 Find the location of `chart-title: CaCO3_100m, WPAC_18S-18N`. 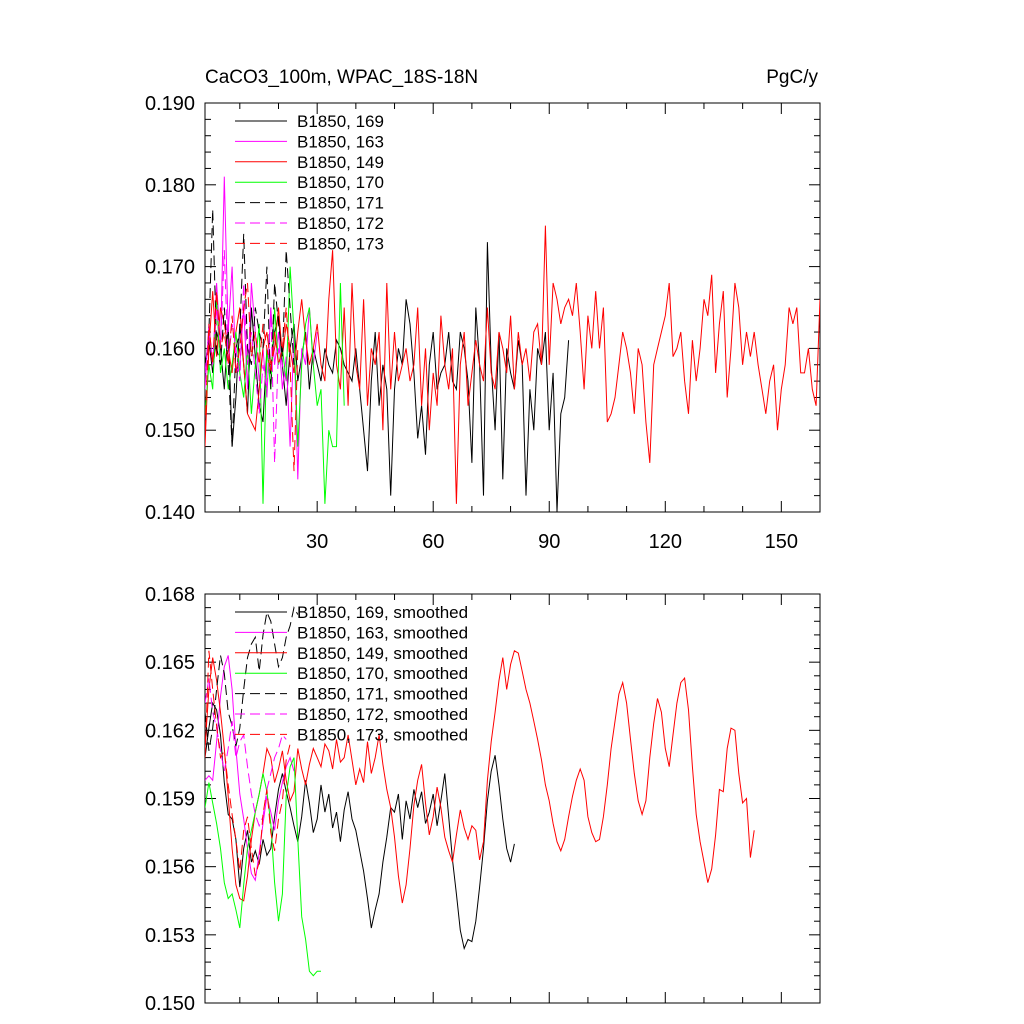

chart-title: CaCO3_100m, WPAC_18S-18N is located at coordinates (341, 77).